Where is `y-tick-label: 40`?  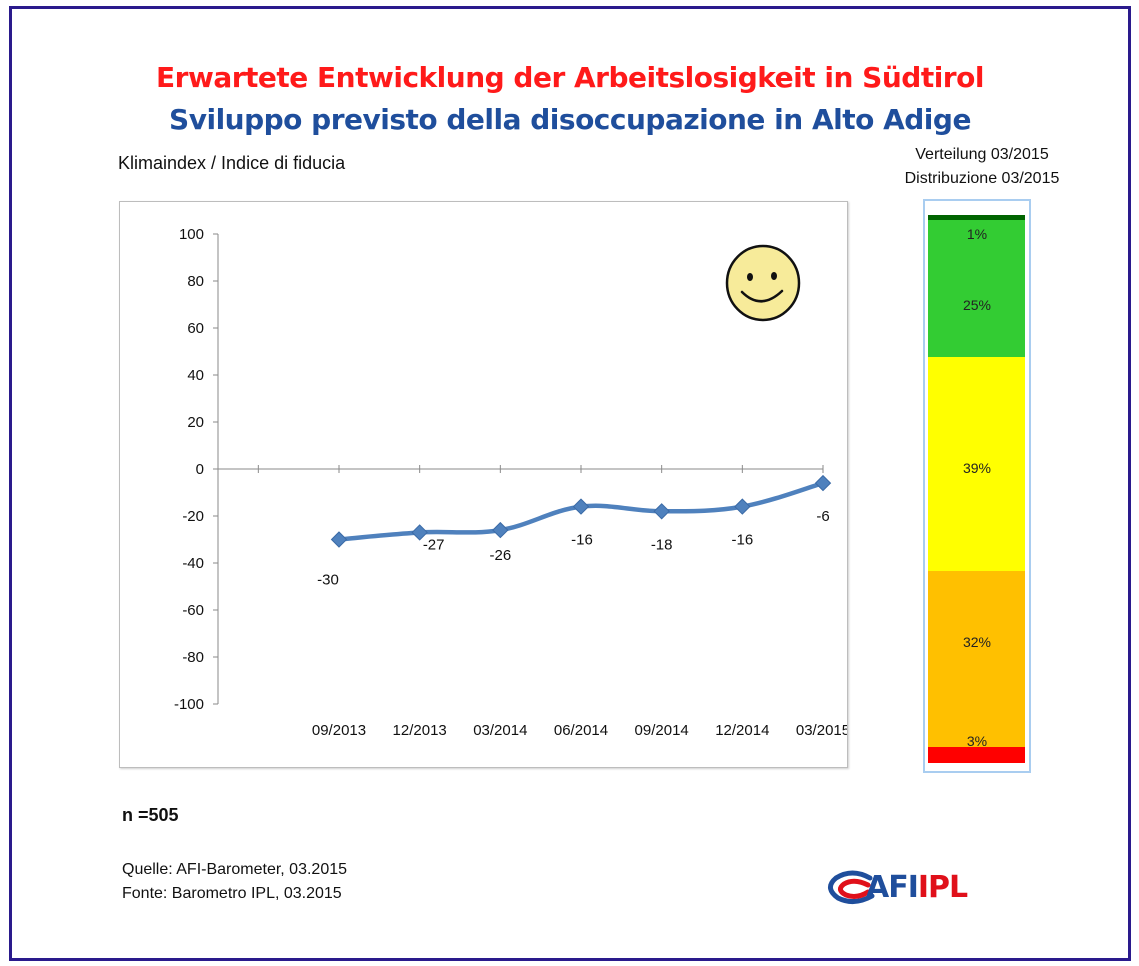 y-tick-label: 40 is located at coordinates (195, 375).